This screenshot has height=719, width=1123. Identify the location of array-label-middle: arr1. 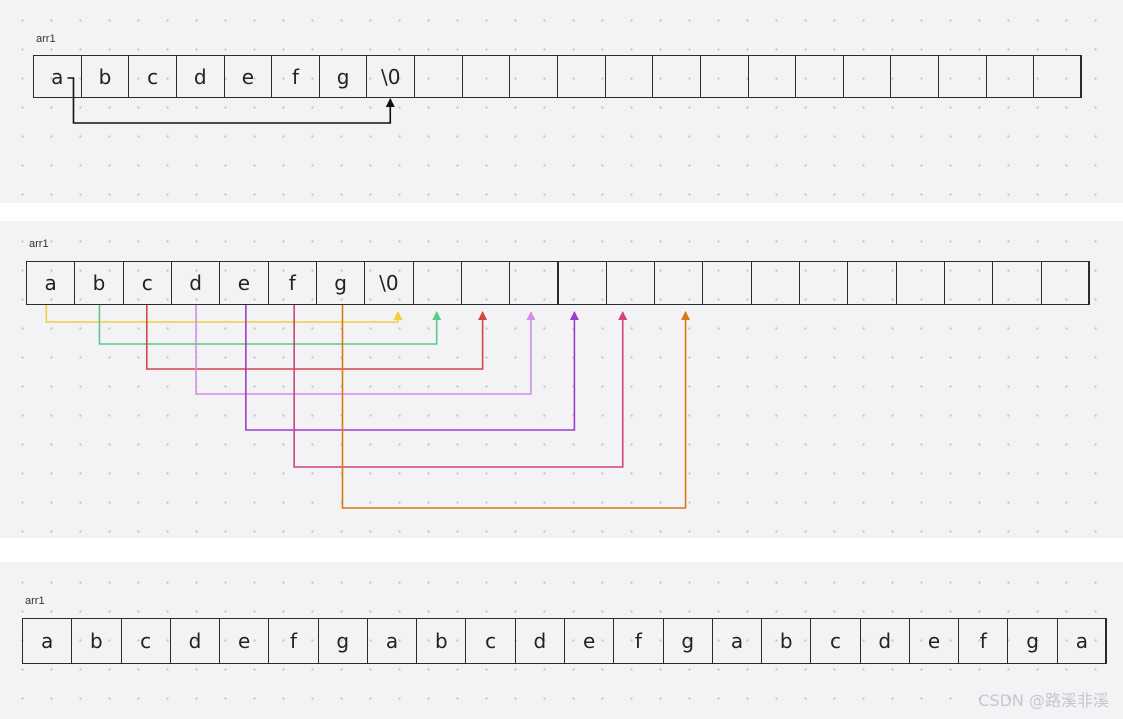
(39, 244).